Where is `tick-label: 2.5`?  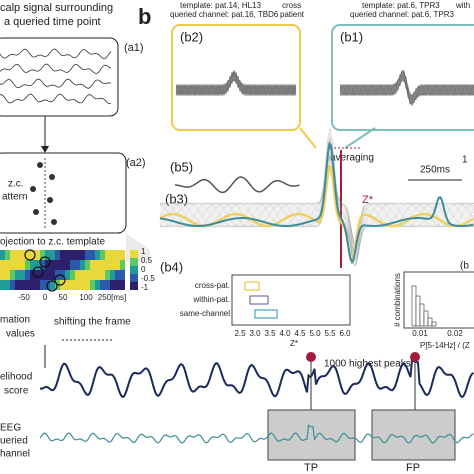
tick-label: 2.5 is located at coordinates (240, 333).